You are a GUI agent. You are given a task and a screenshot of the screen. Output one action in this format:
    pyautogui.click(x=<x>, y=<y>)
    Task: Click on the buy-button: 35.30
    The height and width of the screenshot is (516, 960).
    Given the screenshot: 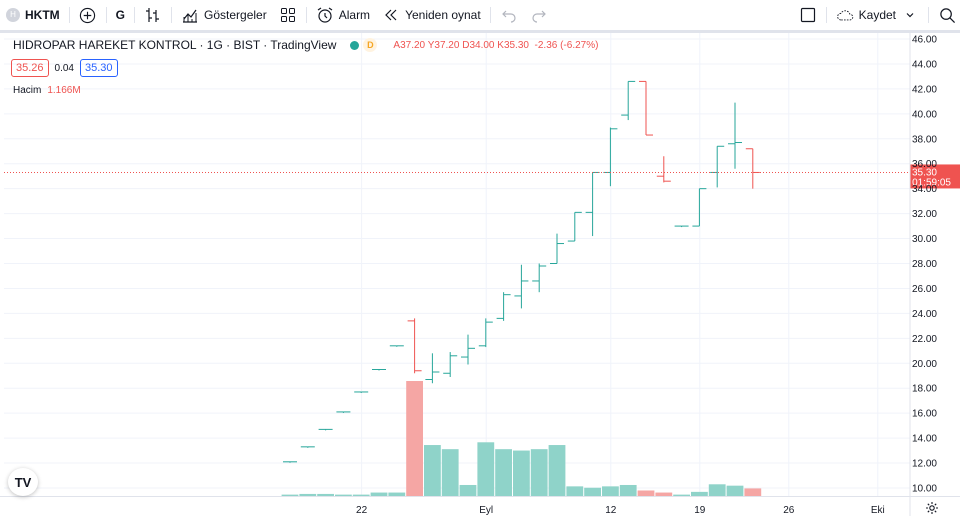 What is the action you would take?
    pyautogui.click(x=99, y=68)
    